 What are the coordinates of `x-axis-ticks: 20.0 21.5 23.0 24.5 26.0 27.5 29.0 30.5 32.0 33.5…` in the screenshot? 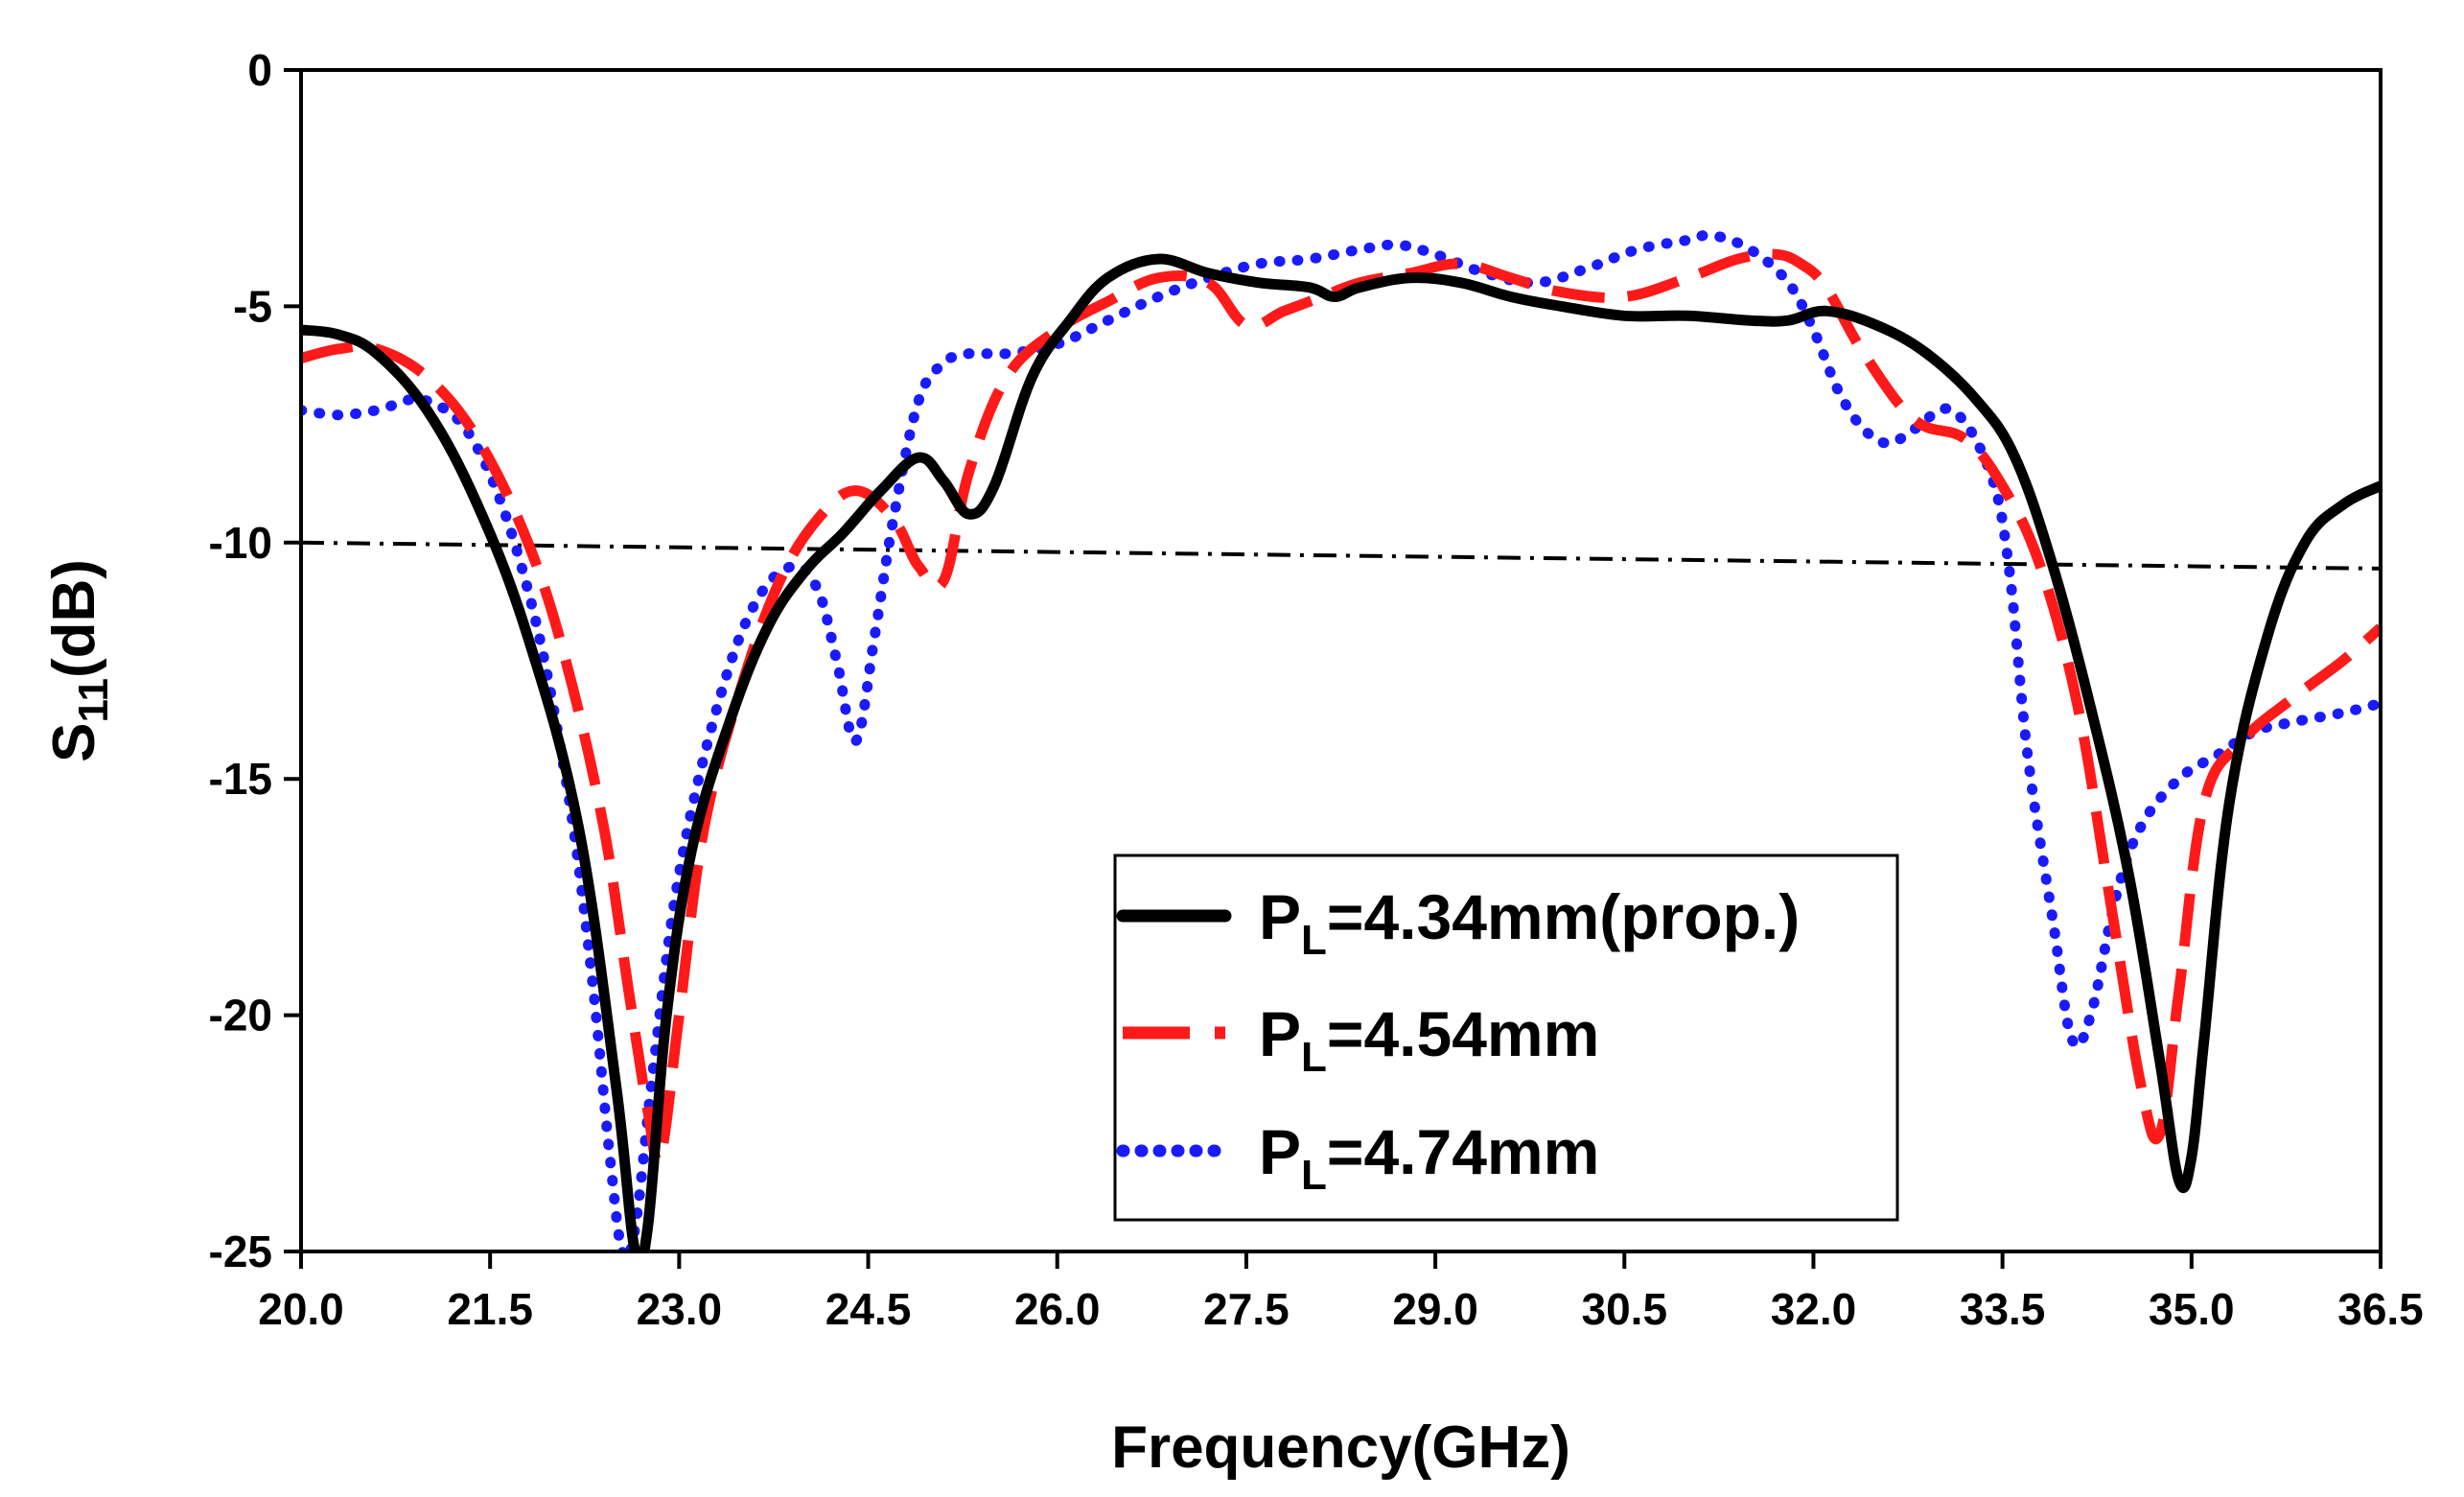 It's located at (1341, 1292).